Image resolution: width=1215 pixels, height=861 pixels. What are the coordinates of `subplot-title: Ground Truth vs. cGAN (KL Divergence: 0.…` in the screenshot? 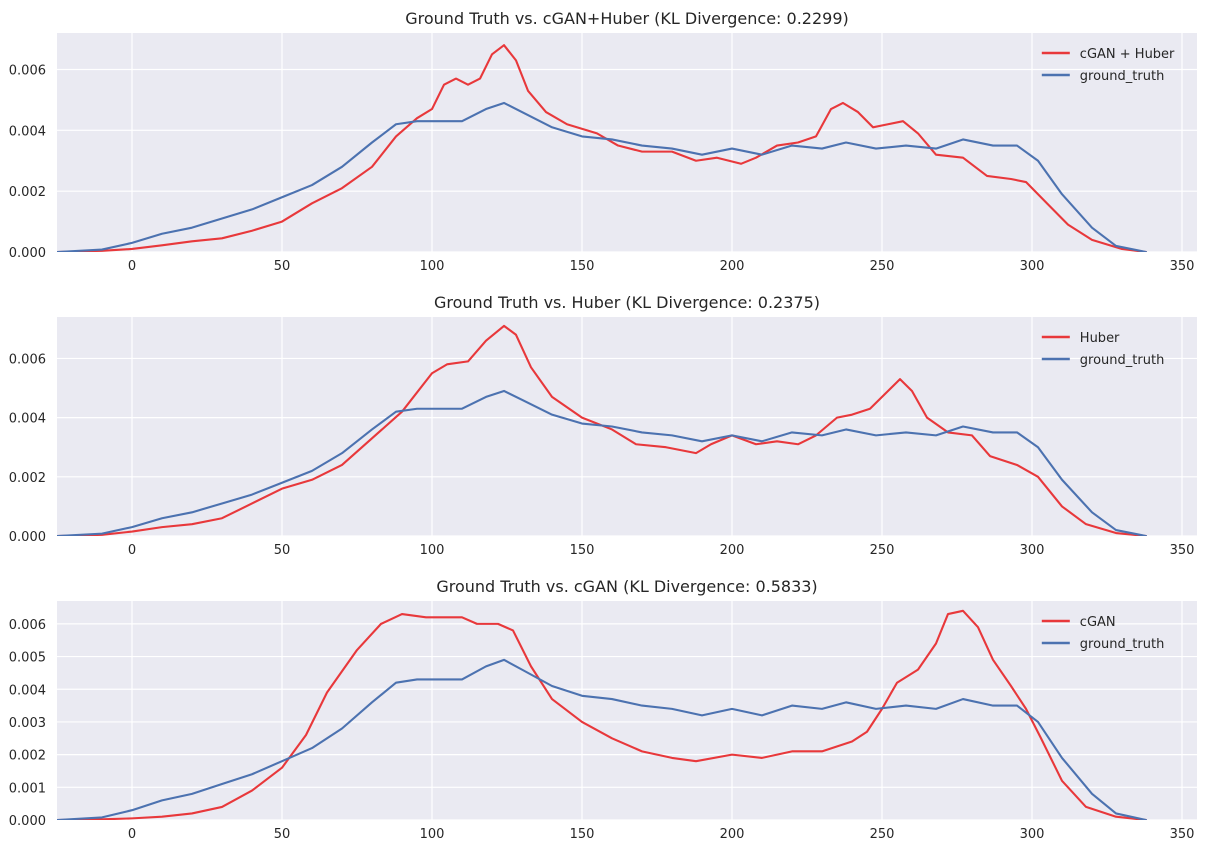 It's located at (626, 586).